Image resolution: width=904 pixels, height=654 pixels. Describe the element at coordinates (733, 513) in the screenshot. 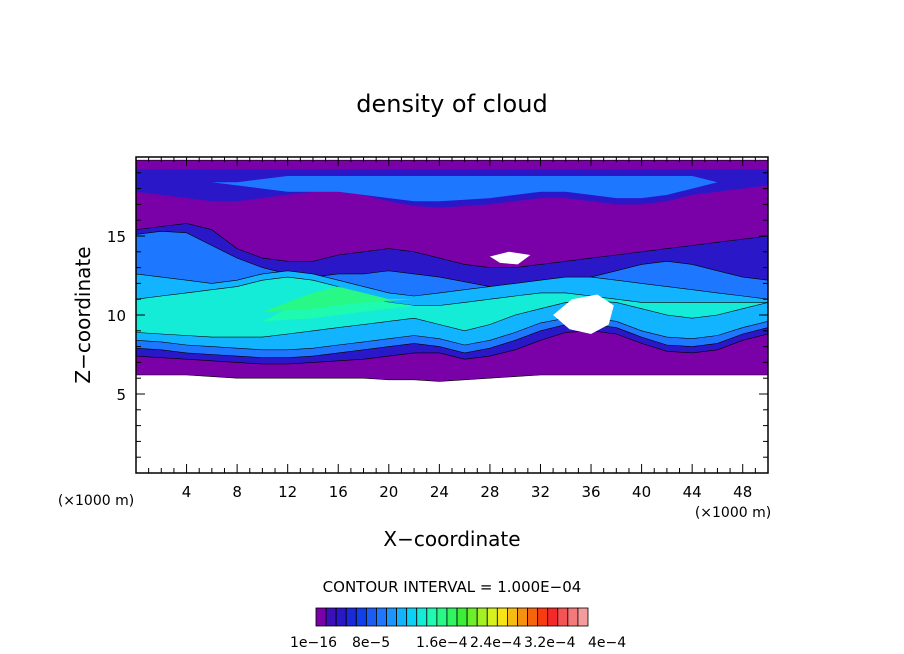

I see `x-unit-right: (×1000 m)` at that location.